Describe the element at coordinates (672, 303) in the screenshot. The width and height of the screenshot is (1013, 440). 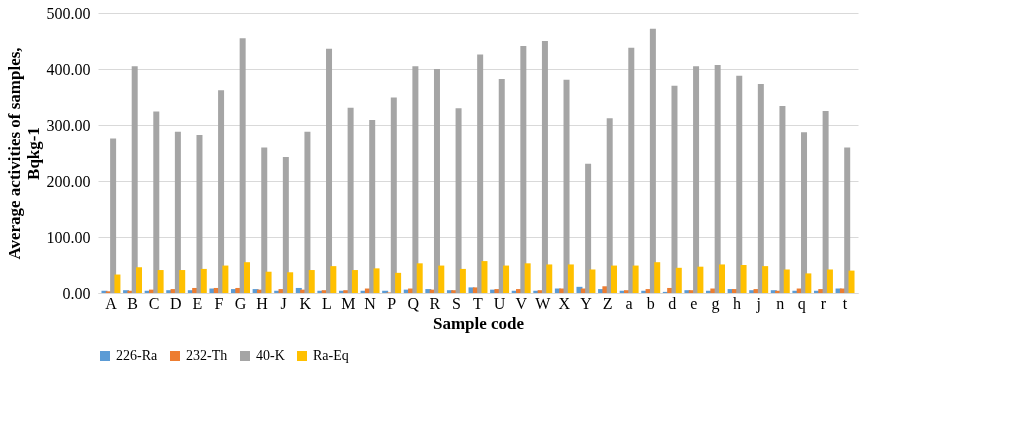
I see `x-tick-label: d` at that location.